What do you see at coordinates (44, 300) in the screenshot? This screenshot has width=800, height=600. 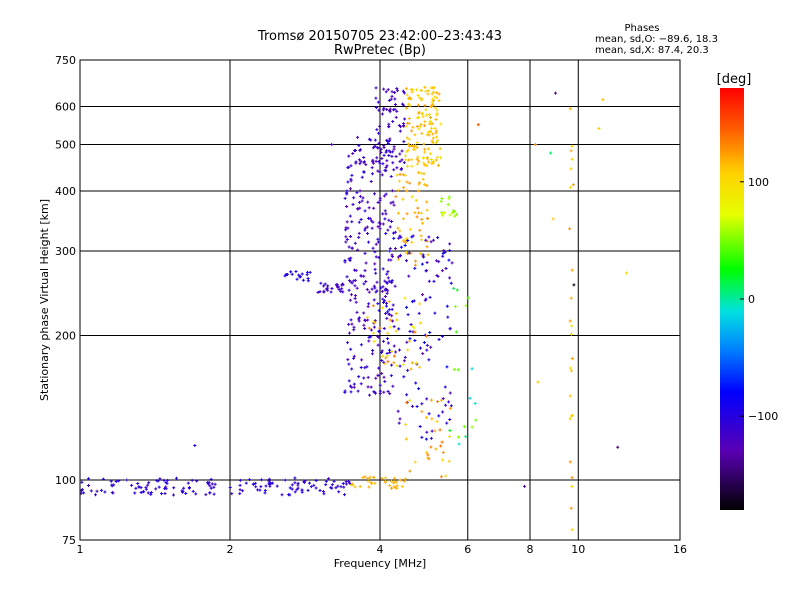 I see `y-axis-label: Stationary phase Virtual Height [km]` at bounding box center [44, 300].